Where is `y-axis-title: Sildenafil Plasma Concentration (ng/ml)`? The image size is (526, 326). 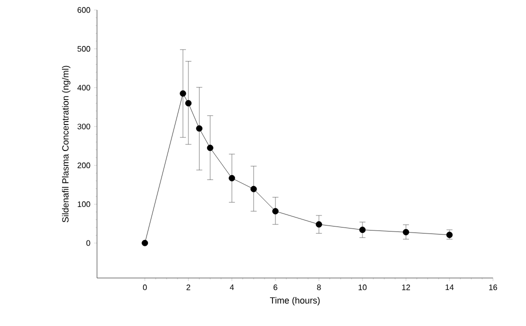
y-axis-title: Sildenafil Plasma Concentration (ng/ml) is located at coordinates (66, 144).